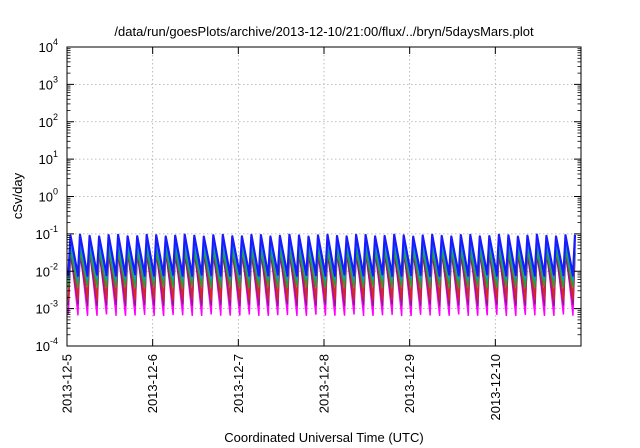  Describe the element at coordinates (17, 195) in the screenshot. I see `y-axis-label: cSv/day` at that location.